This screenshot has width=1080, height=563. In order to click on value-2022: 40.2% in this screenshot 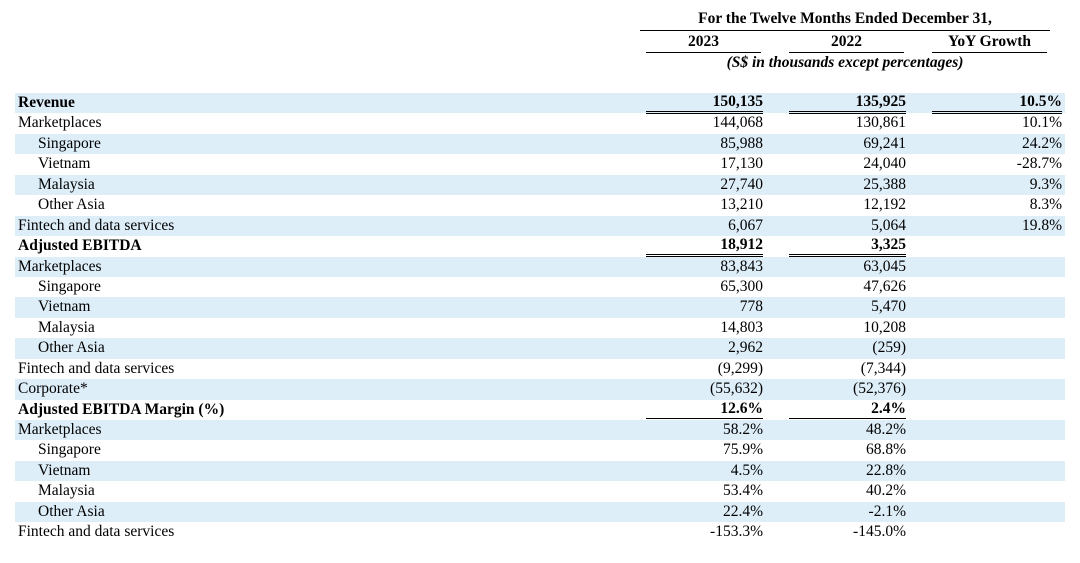, I will do `click(885, 491)`.